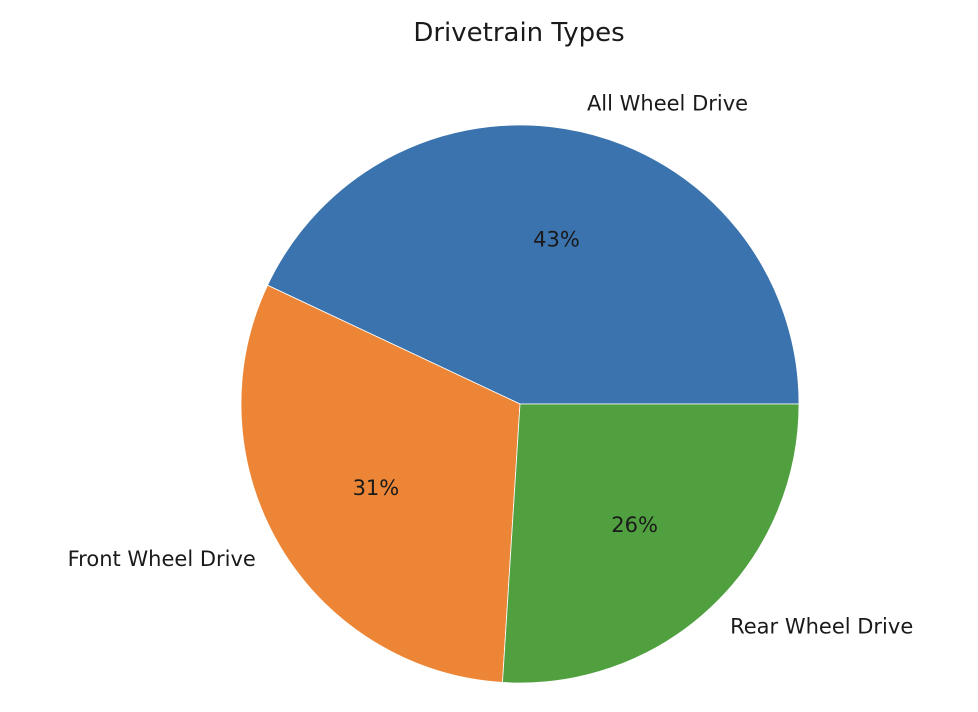 The width and height of the screenshot is (978, 712). Describe the element at coordinates (821, 627) in the screenshot. I see `slice-label-rear-wheel-drive: Rear Wheel Drive` at that location.